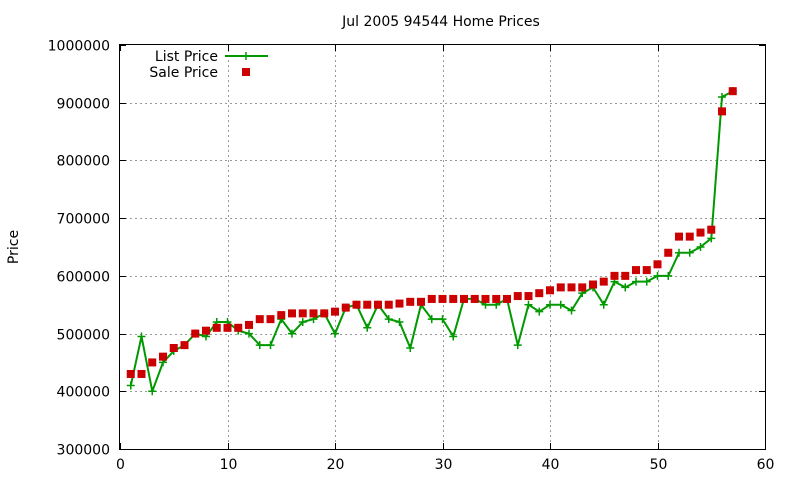 The width and height of the screenshot is (800, 480). What do you see at coordinates (14, 247) in the screenshot?
I see `y-axis-label: Price` at bounding box center [14, 247].